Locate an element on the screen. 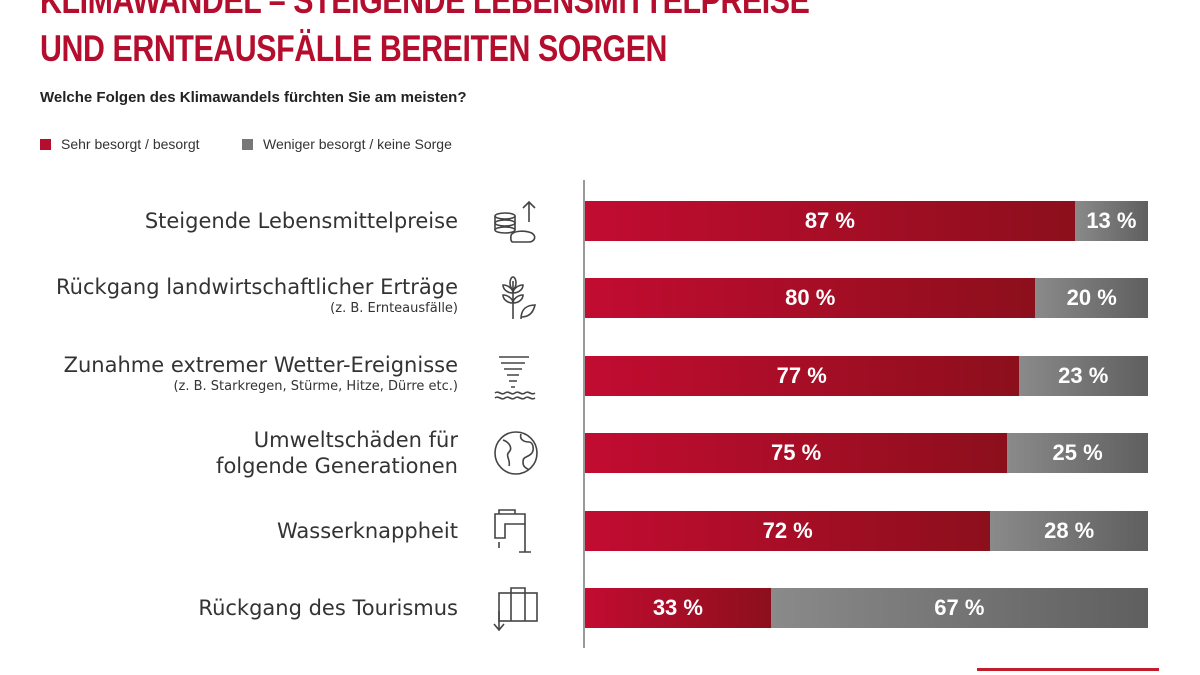 The image size is (1200, 675). title-line-2: UND ERNTEAUSFÄLLE BEREITEN SORGEN is located at coordinates (354, 48).